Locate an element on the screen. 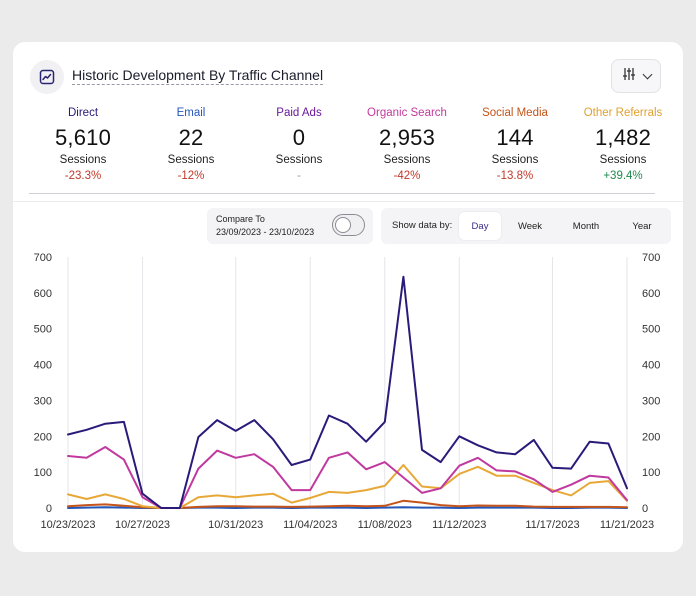  stat-value: 1,482 is located at coordinates (623, 137).